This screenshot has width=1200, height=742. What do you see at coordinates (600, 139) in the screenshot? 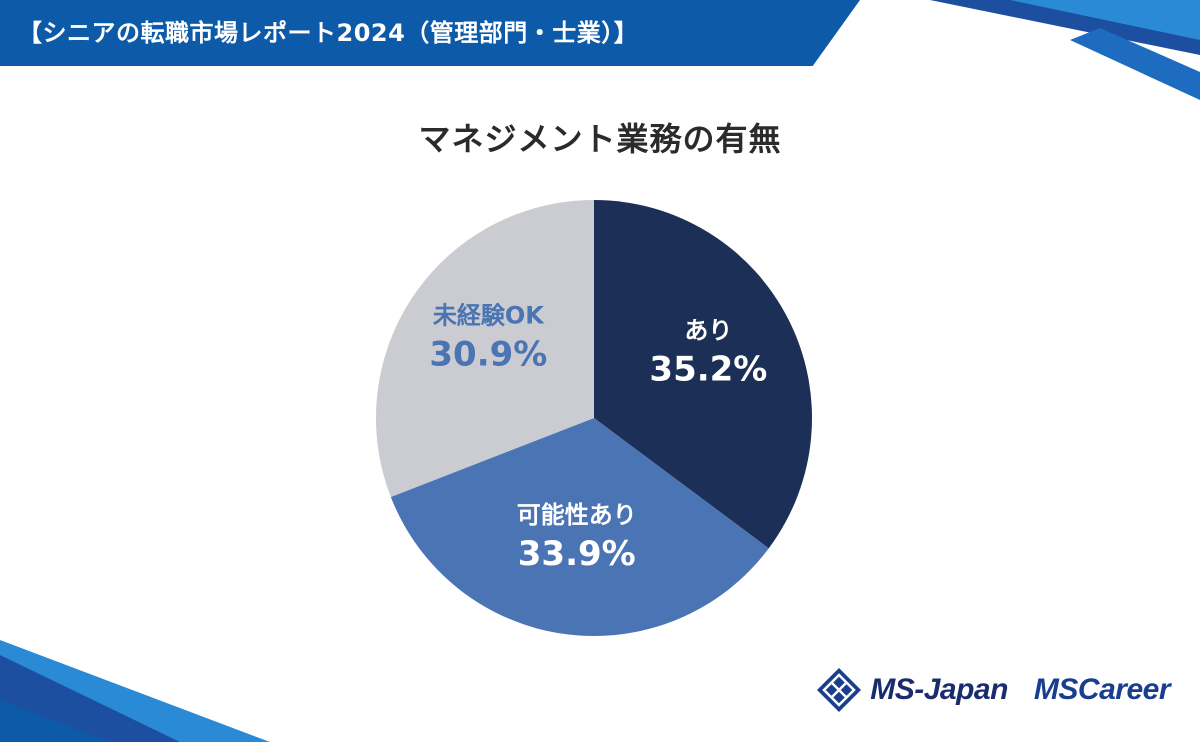
I see `chart-title: マネジメント業務の有無` at bounding box center [600, 139].